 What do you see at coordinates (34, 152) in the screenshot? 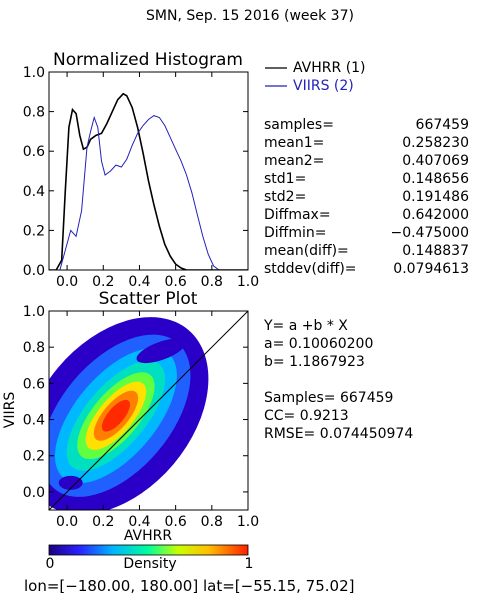
I see `hist-ytick-label: 0.6` at bounding box center [34, 152].